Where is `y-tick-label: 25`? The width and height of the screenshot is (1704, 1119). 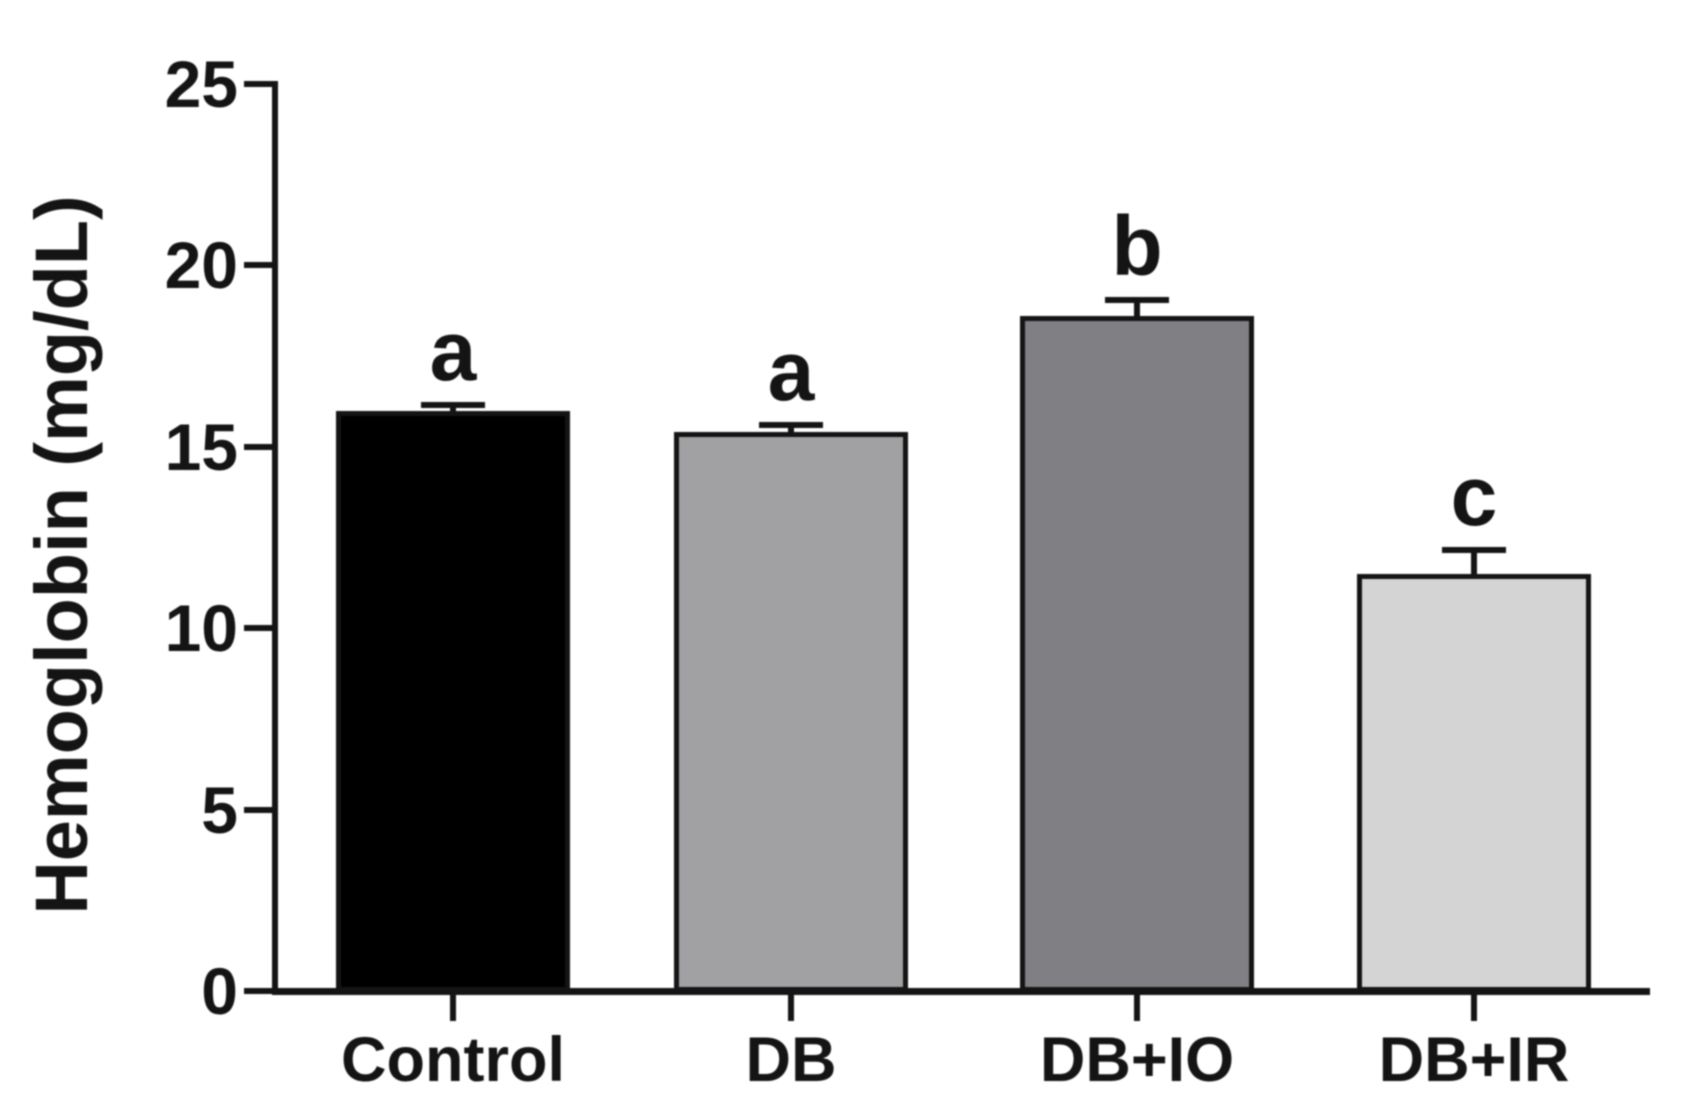 y-tick-label: 25 is located at coordinates (201, 84).